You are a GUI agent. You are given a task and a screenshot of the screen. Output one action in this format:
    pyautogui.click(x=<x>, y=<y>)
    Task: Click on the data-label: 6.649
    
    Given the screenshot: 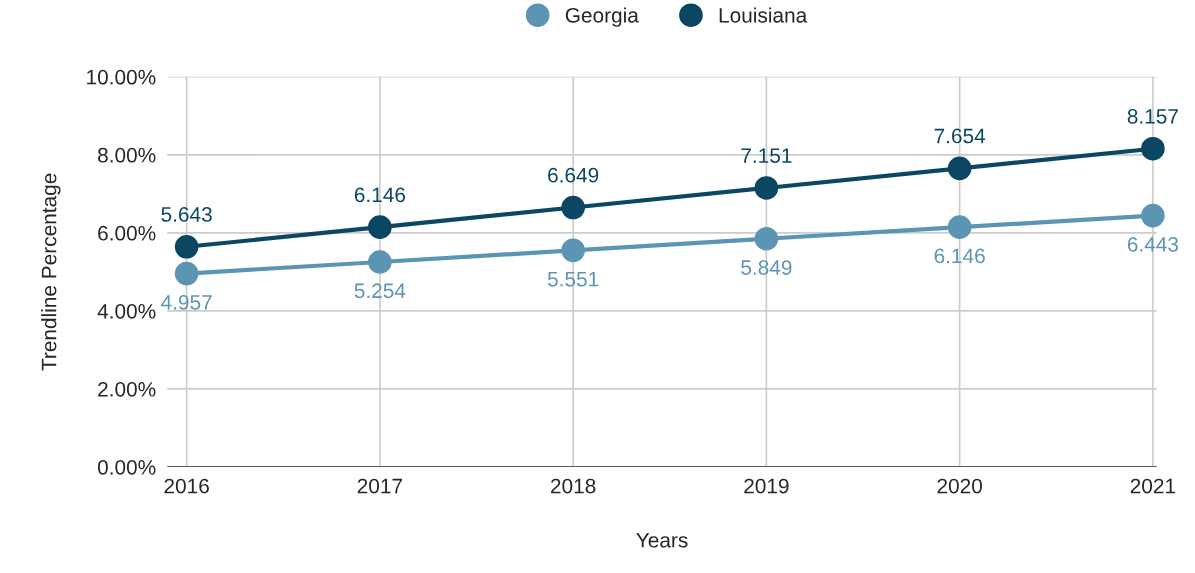 What is the action you would take?
    pyautogui.click(x=573, y=175)
    